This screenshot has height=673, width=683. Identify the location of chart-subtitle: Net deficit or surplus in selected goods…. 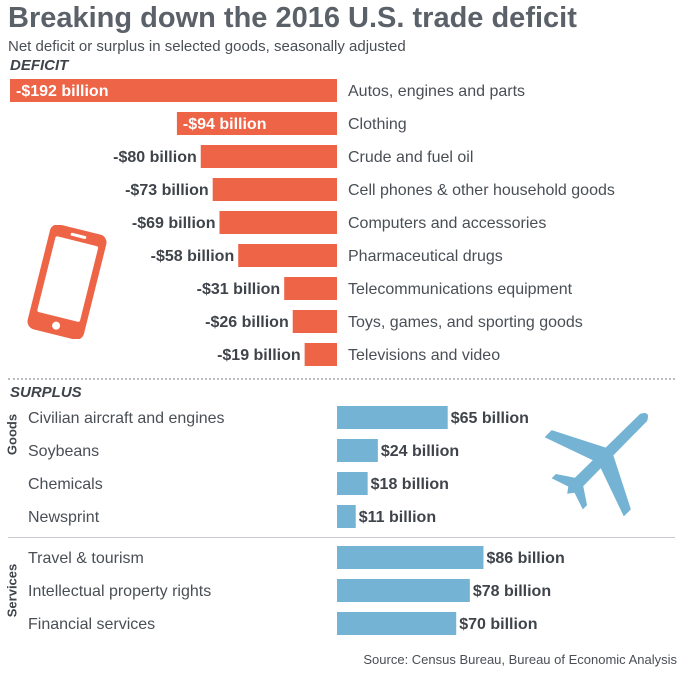
(207, 46).